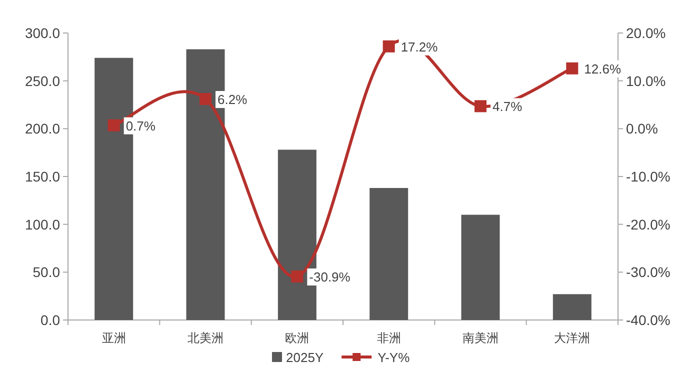 The height and width of the screenshot is (374, 694). Describe the element at coordinates (572, 338) in the screenshot. I see `x-tick-label: 大洋洲` at that location.